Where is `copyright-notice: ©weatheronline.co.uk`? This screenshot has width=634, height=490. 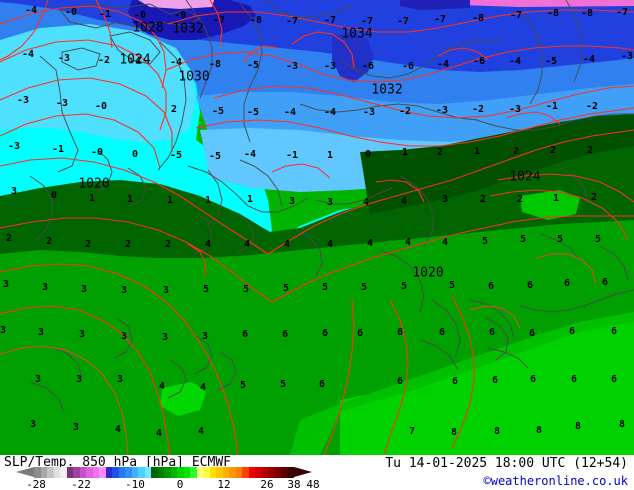
copyright-notice: ©weatheronline.co.uk is located at coordinates (556, 481).